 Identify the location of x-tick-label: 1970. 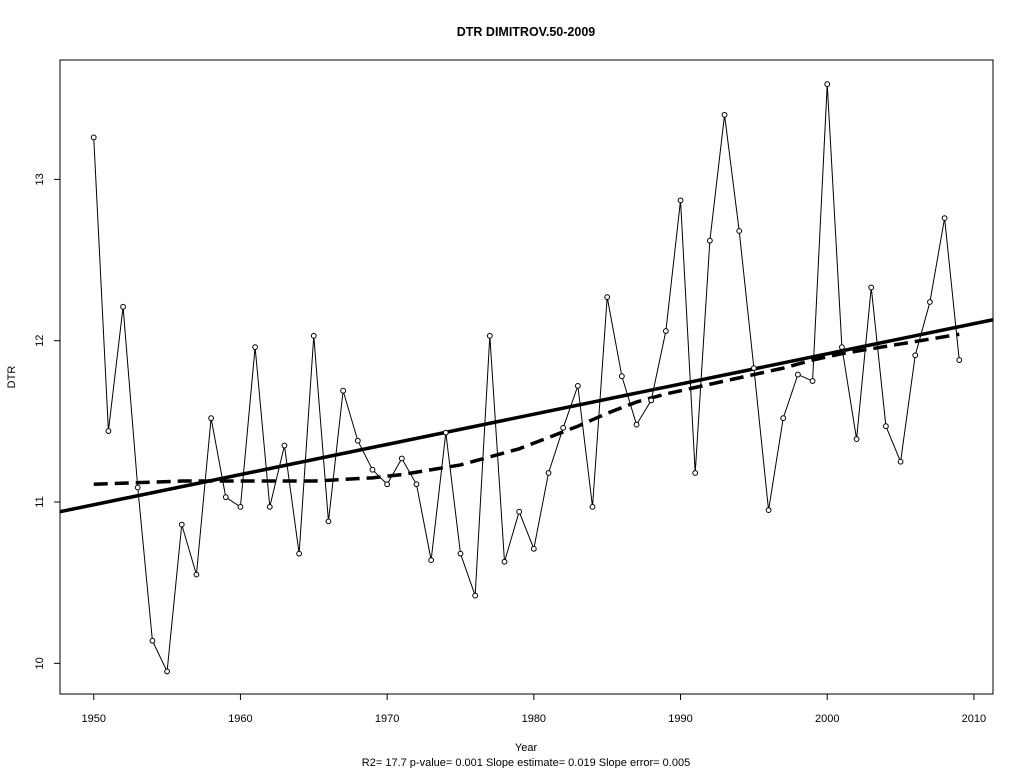
(387, 719).